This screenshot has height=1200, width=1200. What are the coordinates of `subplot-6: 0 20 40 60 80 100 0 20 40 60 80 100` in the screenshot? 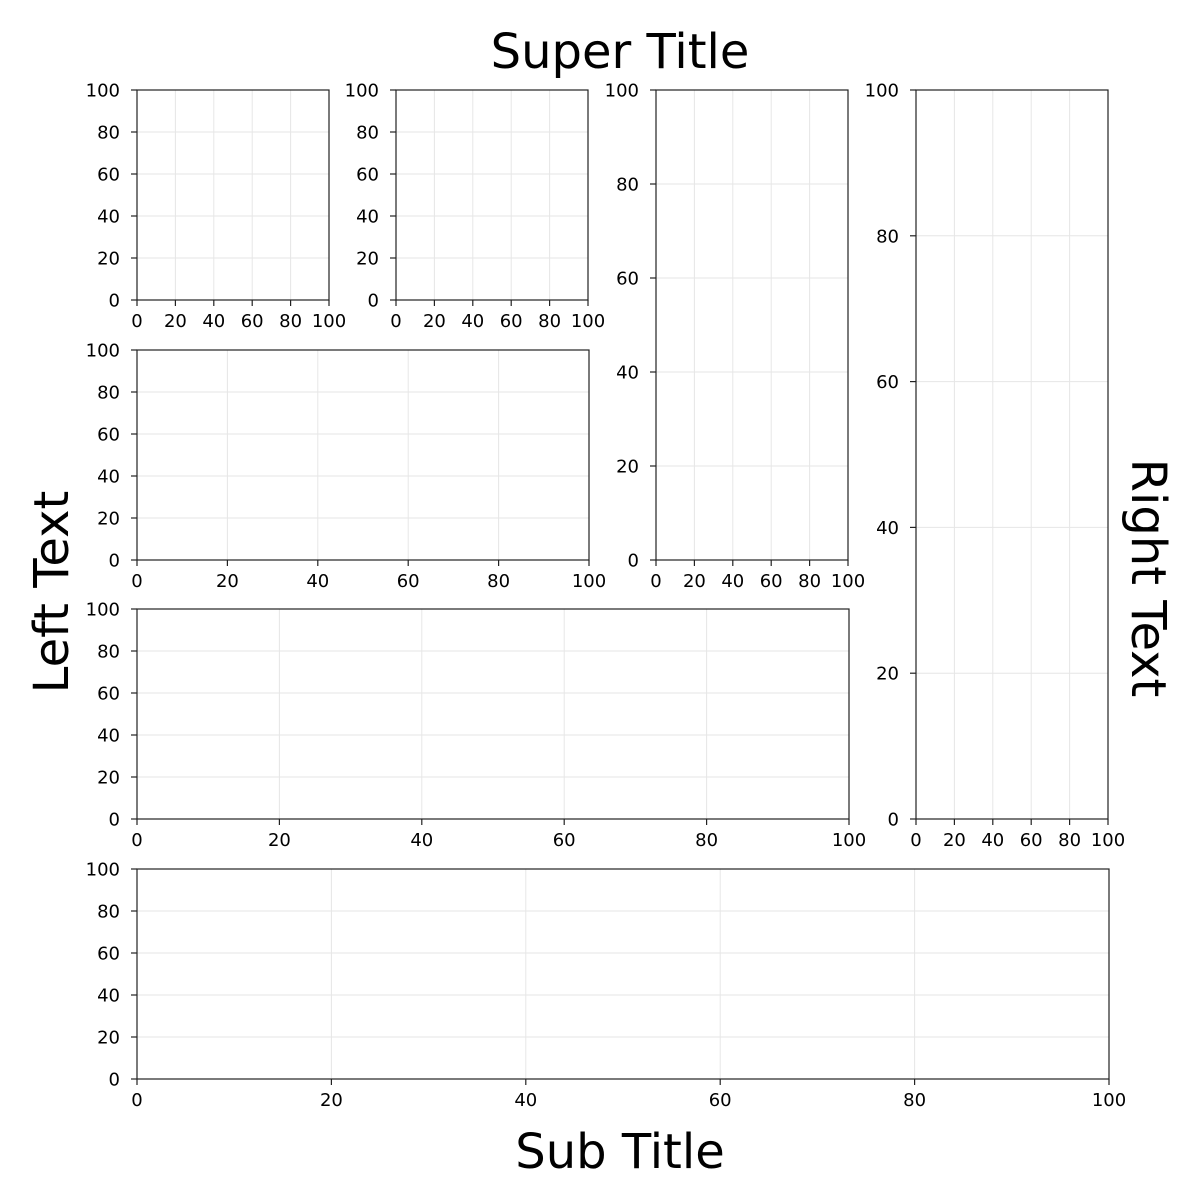 It's located at (476, 726).